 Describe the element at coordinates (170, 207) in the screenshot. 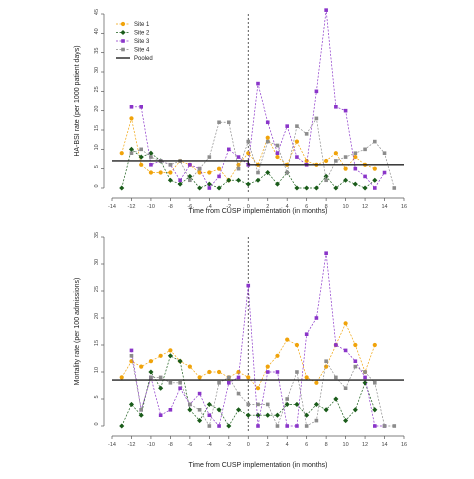

I see `x-tick-label: -8` at that location.